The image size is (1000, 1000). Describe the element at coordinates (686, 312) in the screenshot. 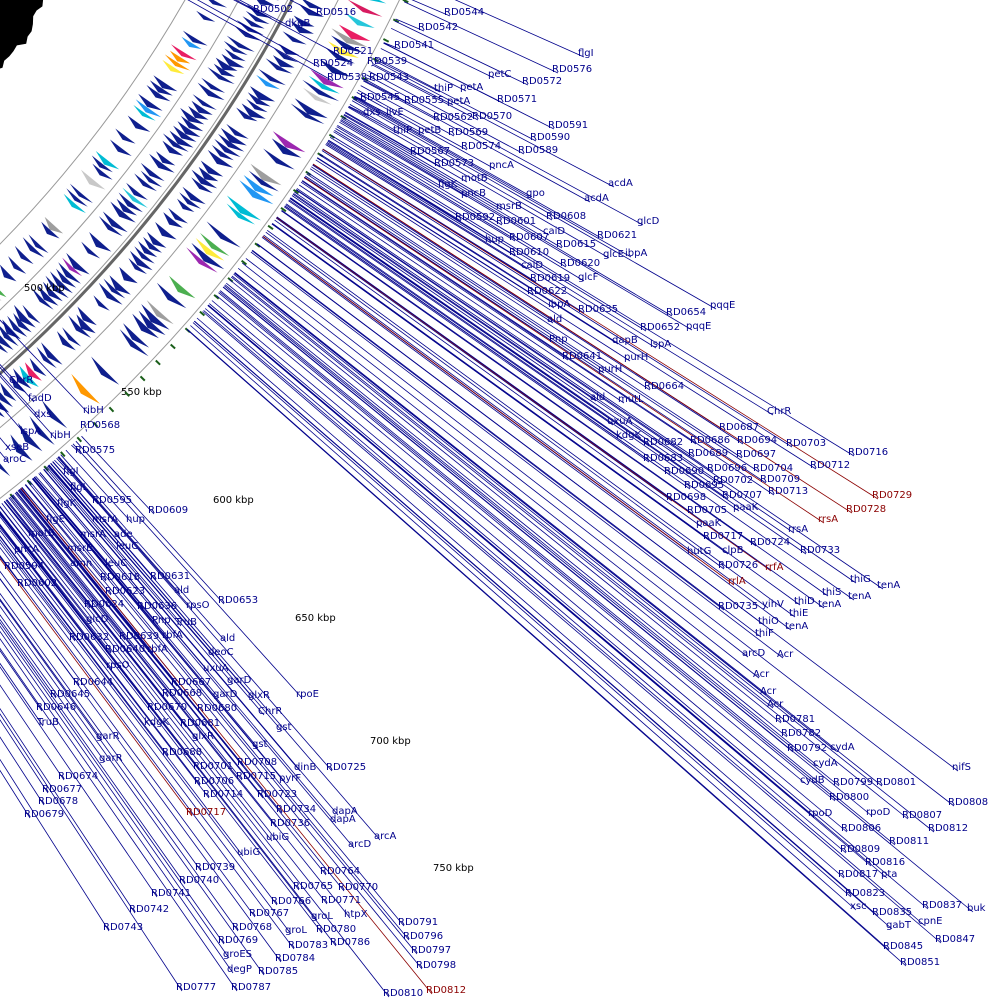

I see `gene-label: RD0654` at that location.